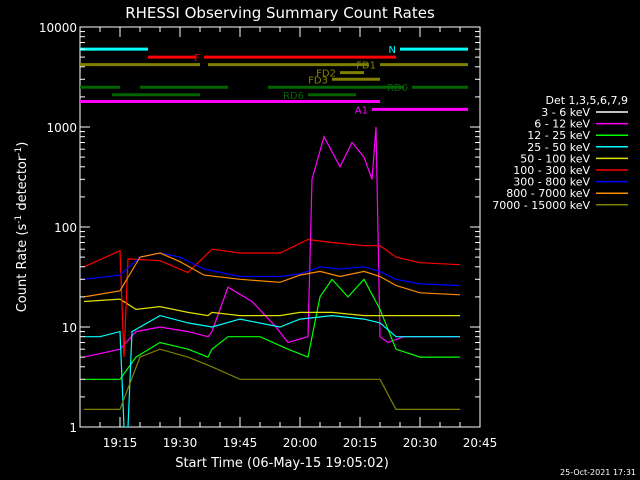 This screenshot has width=640, height=480. What do you see at coordinates (180, 443) in the screenshot?
I see `x-tick-label: 19:30` at bounding box center [180, 443].